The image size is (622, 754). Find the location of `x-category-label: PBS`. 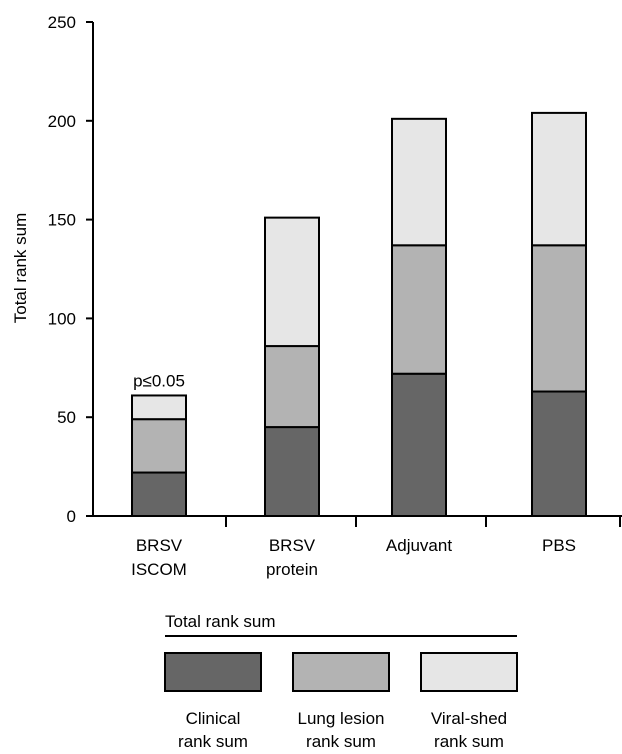

x-category-label: PBS is located at coordinates (559, 545).